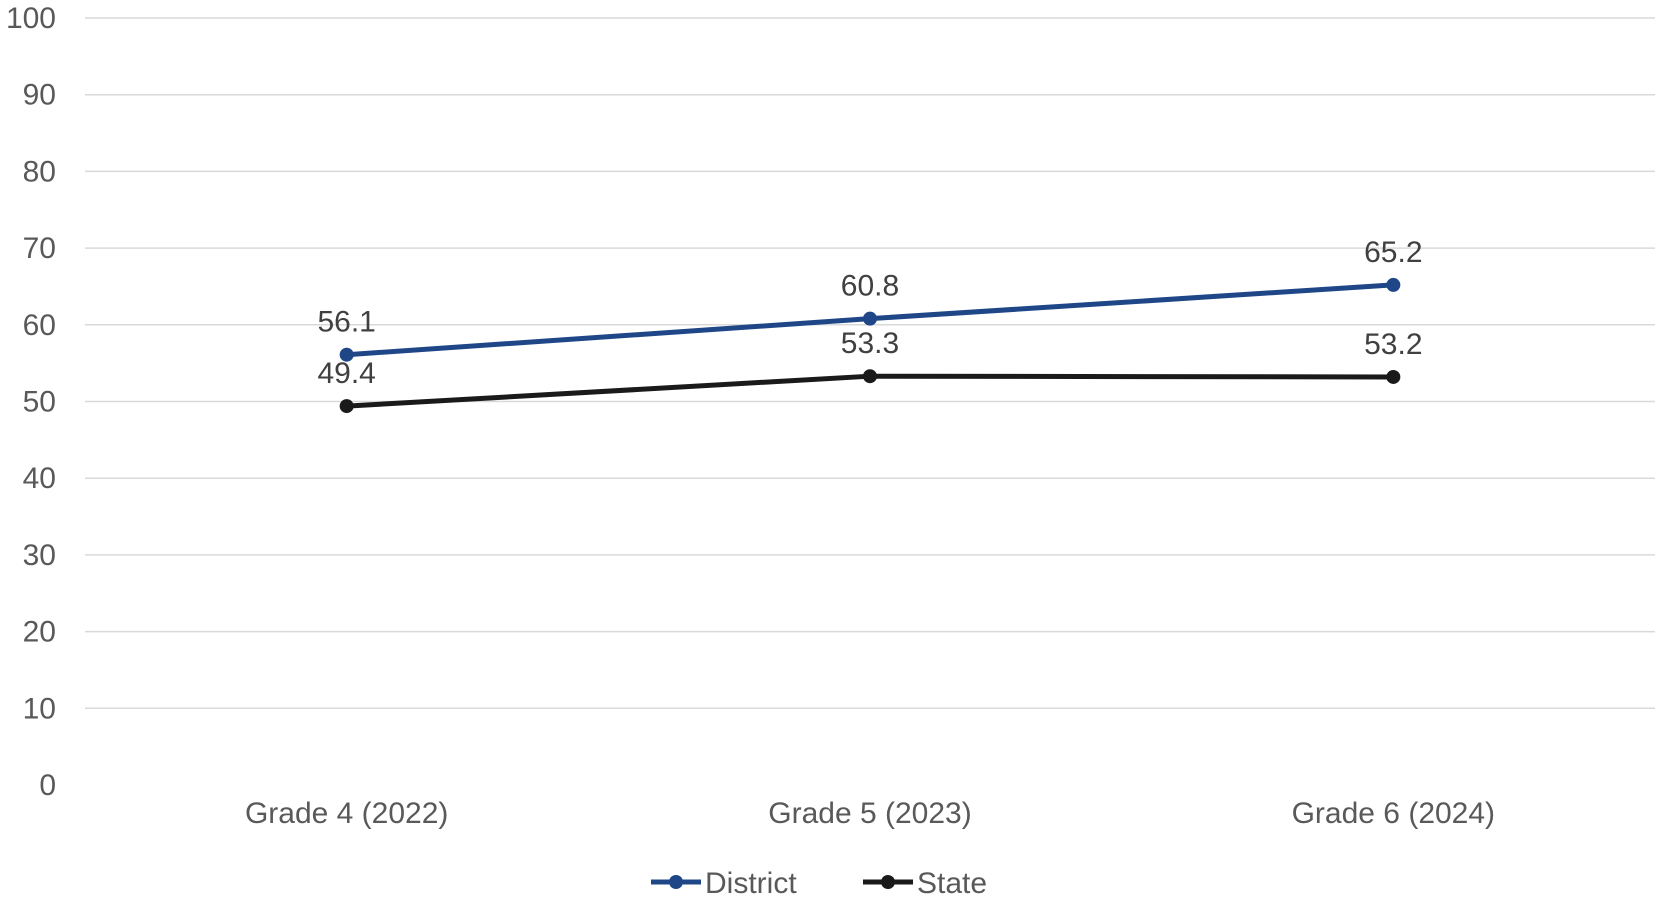 Image resolution: width=1655 pixels, height=900 pixels. I want to click on series-lines, so click(870, 345).